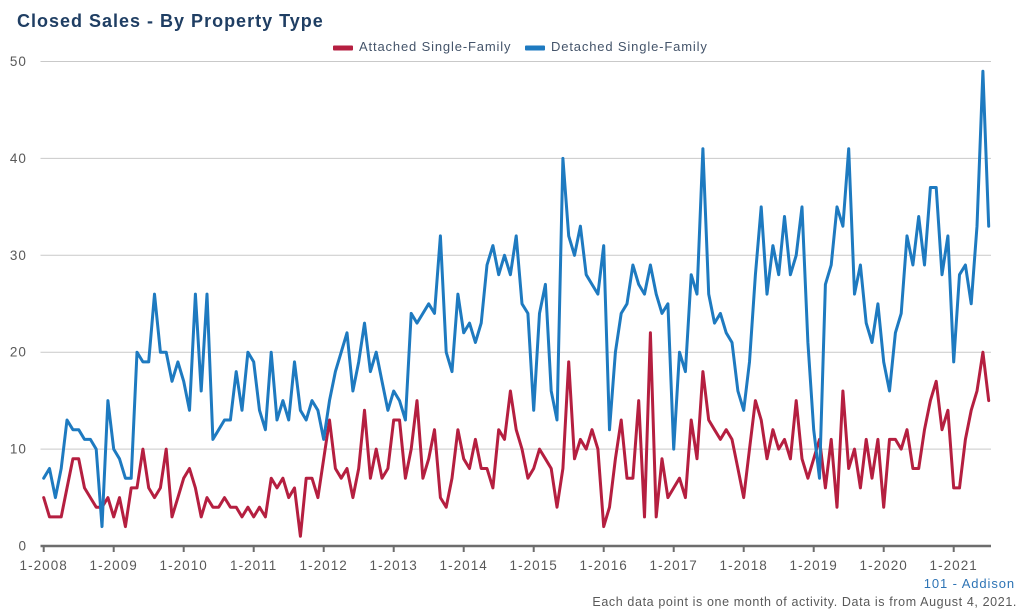  What do you see at coordinates (18, 255) in the screenshot?
I see `svg-text: 30` at bounding box center [18, 255].